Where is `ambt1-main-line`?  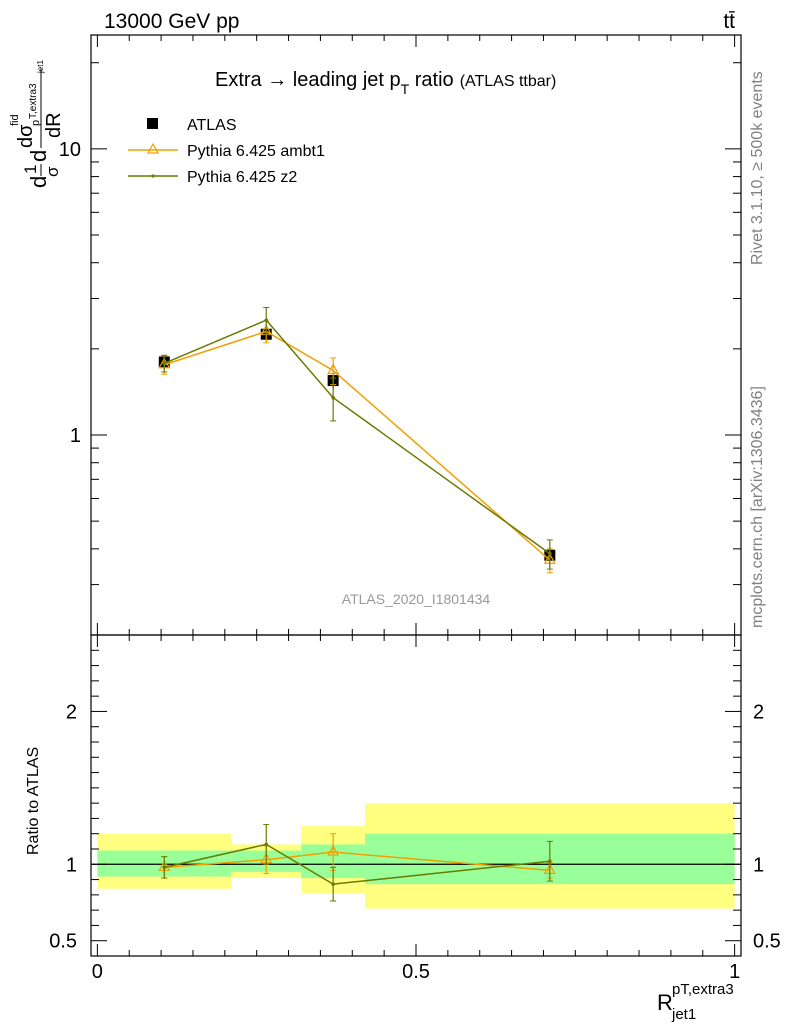 ambt1-main-line is located at coordinates (357, 445).